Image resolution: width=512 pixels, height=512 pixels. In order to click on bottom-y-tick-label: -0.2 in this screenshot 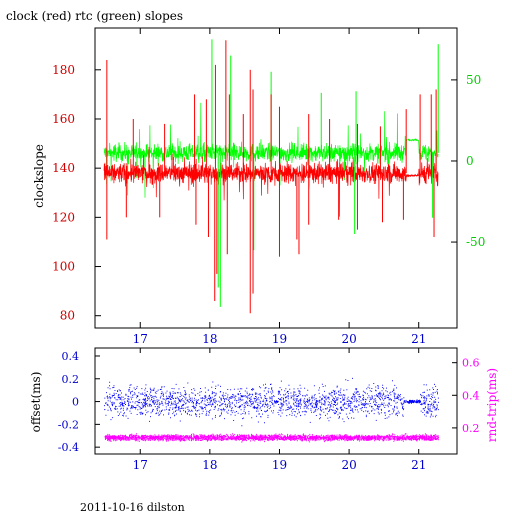, I will do `click(68, 424)`.